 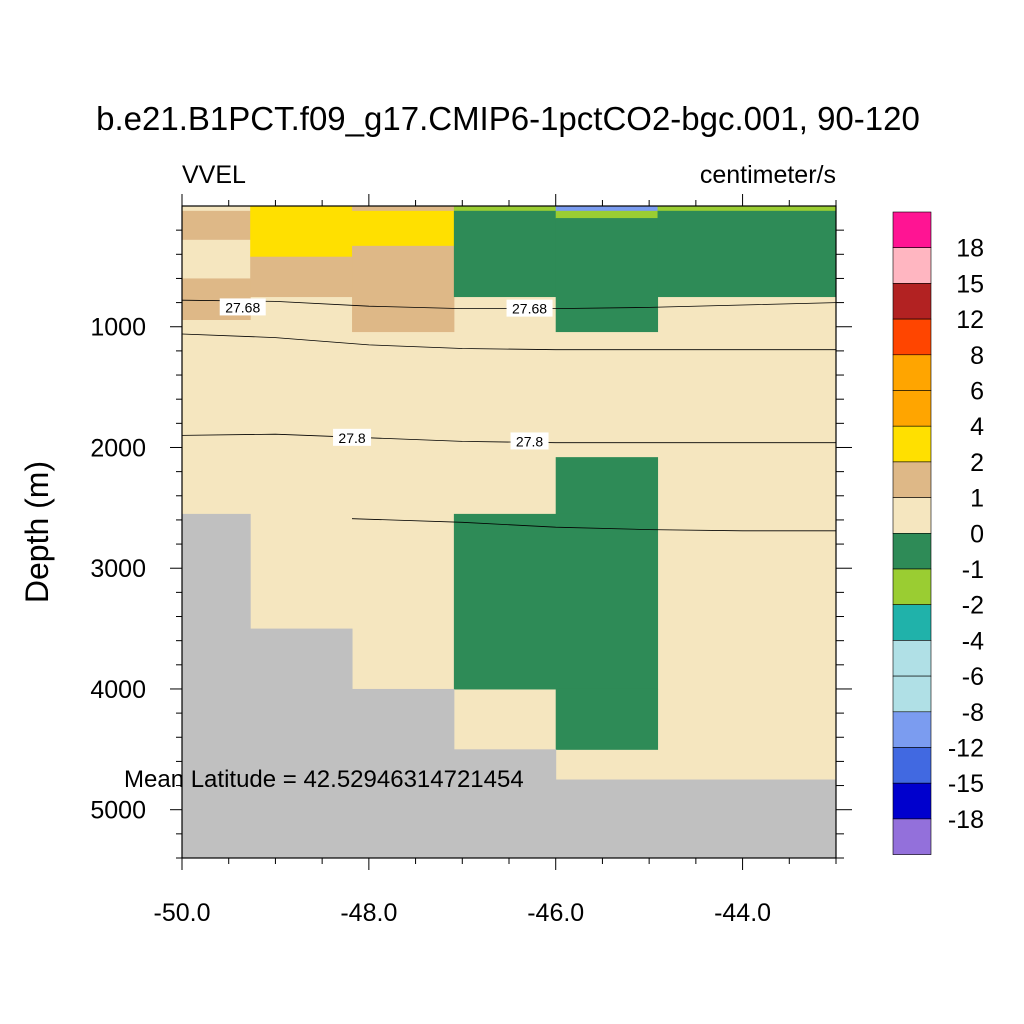 What do you see at coordinates (970, 249) in the screenshot?
I see `colorbar-label-0: 18` at bounding box center [970, 249].